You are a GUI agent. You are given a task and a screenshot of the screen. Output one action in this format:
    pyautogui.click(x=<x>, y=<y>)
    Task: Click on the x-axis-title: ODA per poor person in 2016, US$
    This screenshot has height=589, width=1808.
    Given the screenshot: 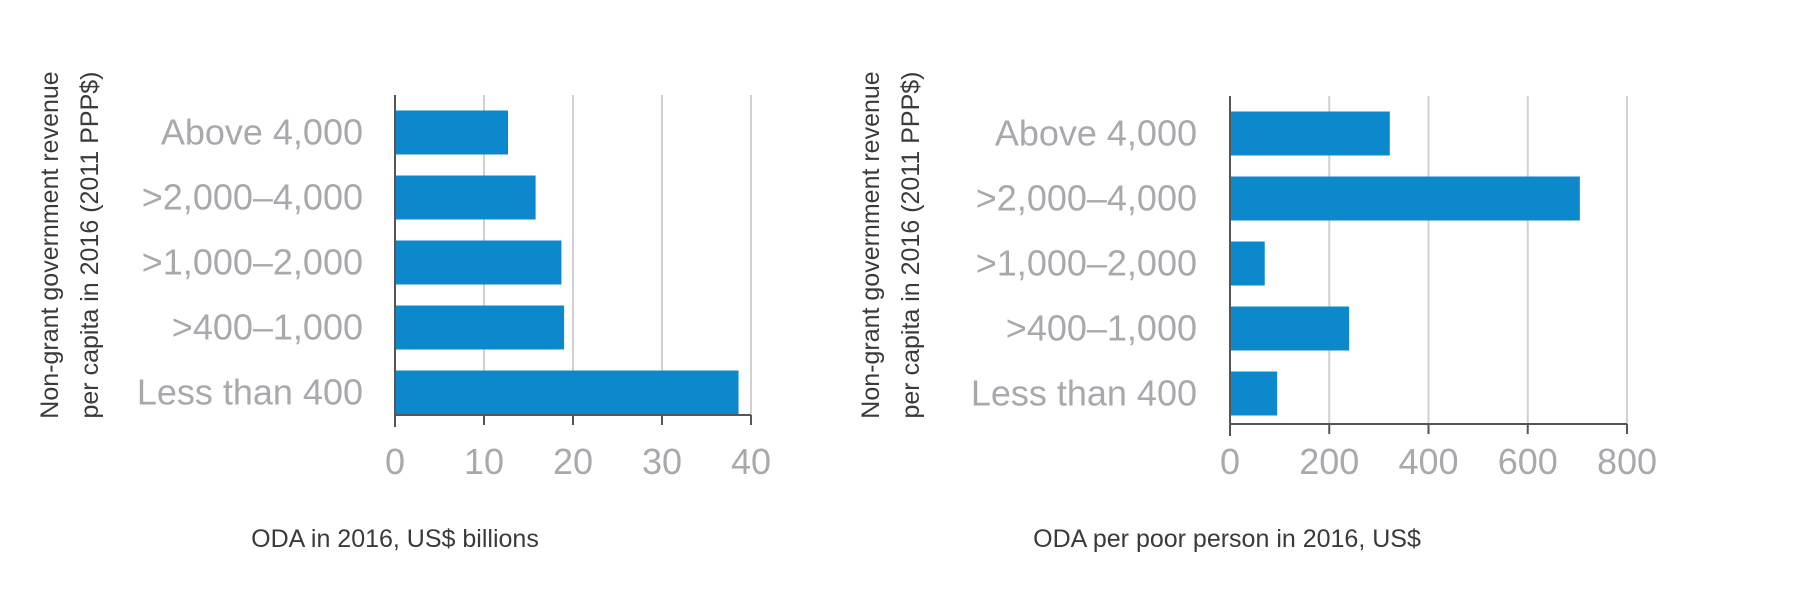 What is the action you would take?
    pyautogui.click(x=1227, y=539)
    